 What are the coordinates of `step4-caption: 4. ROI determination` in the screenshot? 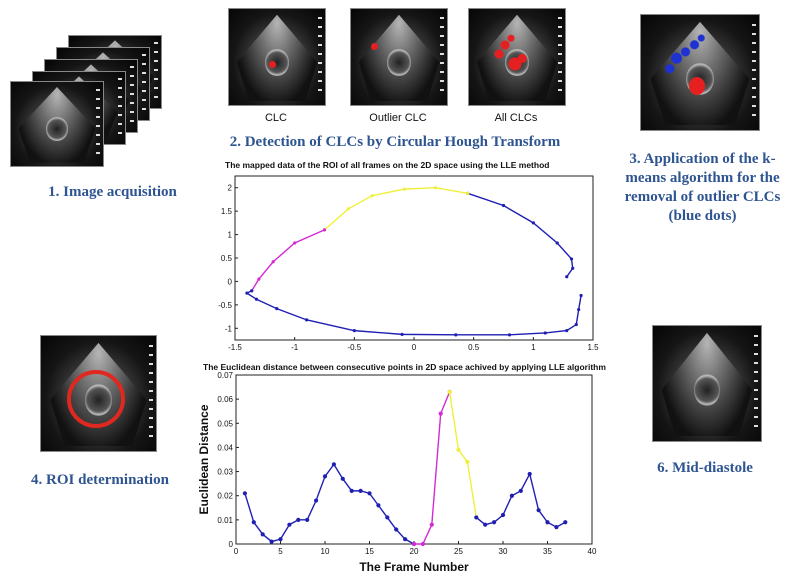 It's located at (100, 480).